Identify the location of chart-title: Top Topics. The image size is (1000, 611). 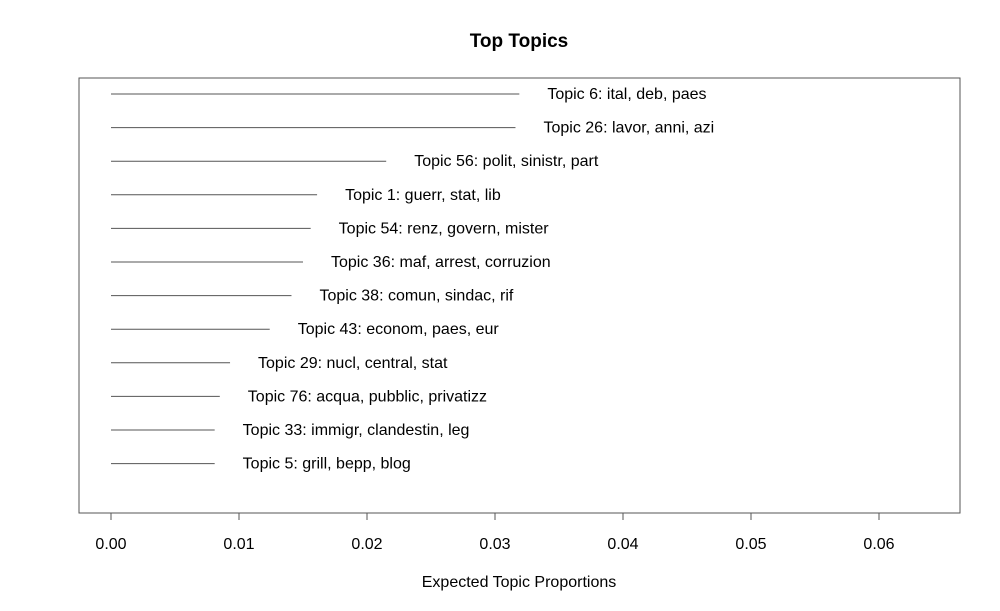
(519, 41).